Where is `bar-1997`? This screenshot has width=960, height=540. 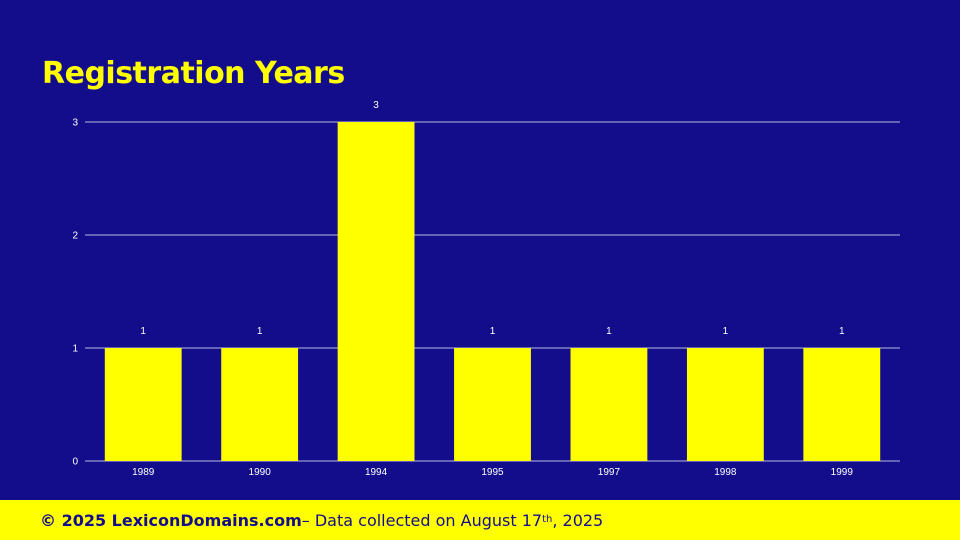 bar-1997 is located at coordinates (609, 404).